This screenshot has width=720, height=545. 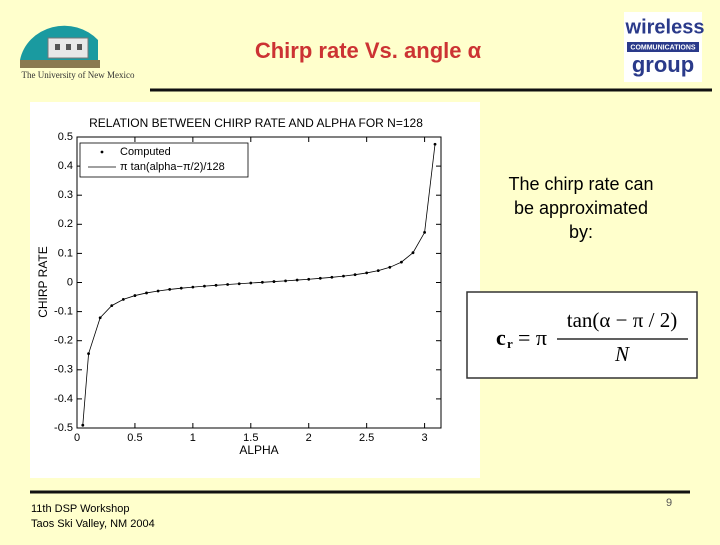 What do you see at coordinates (669, 503) in the screenshot?
I see `page-number: 9` at bounding box center [669, 503].